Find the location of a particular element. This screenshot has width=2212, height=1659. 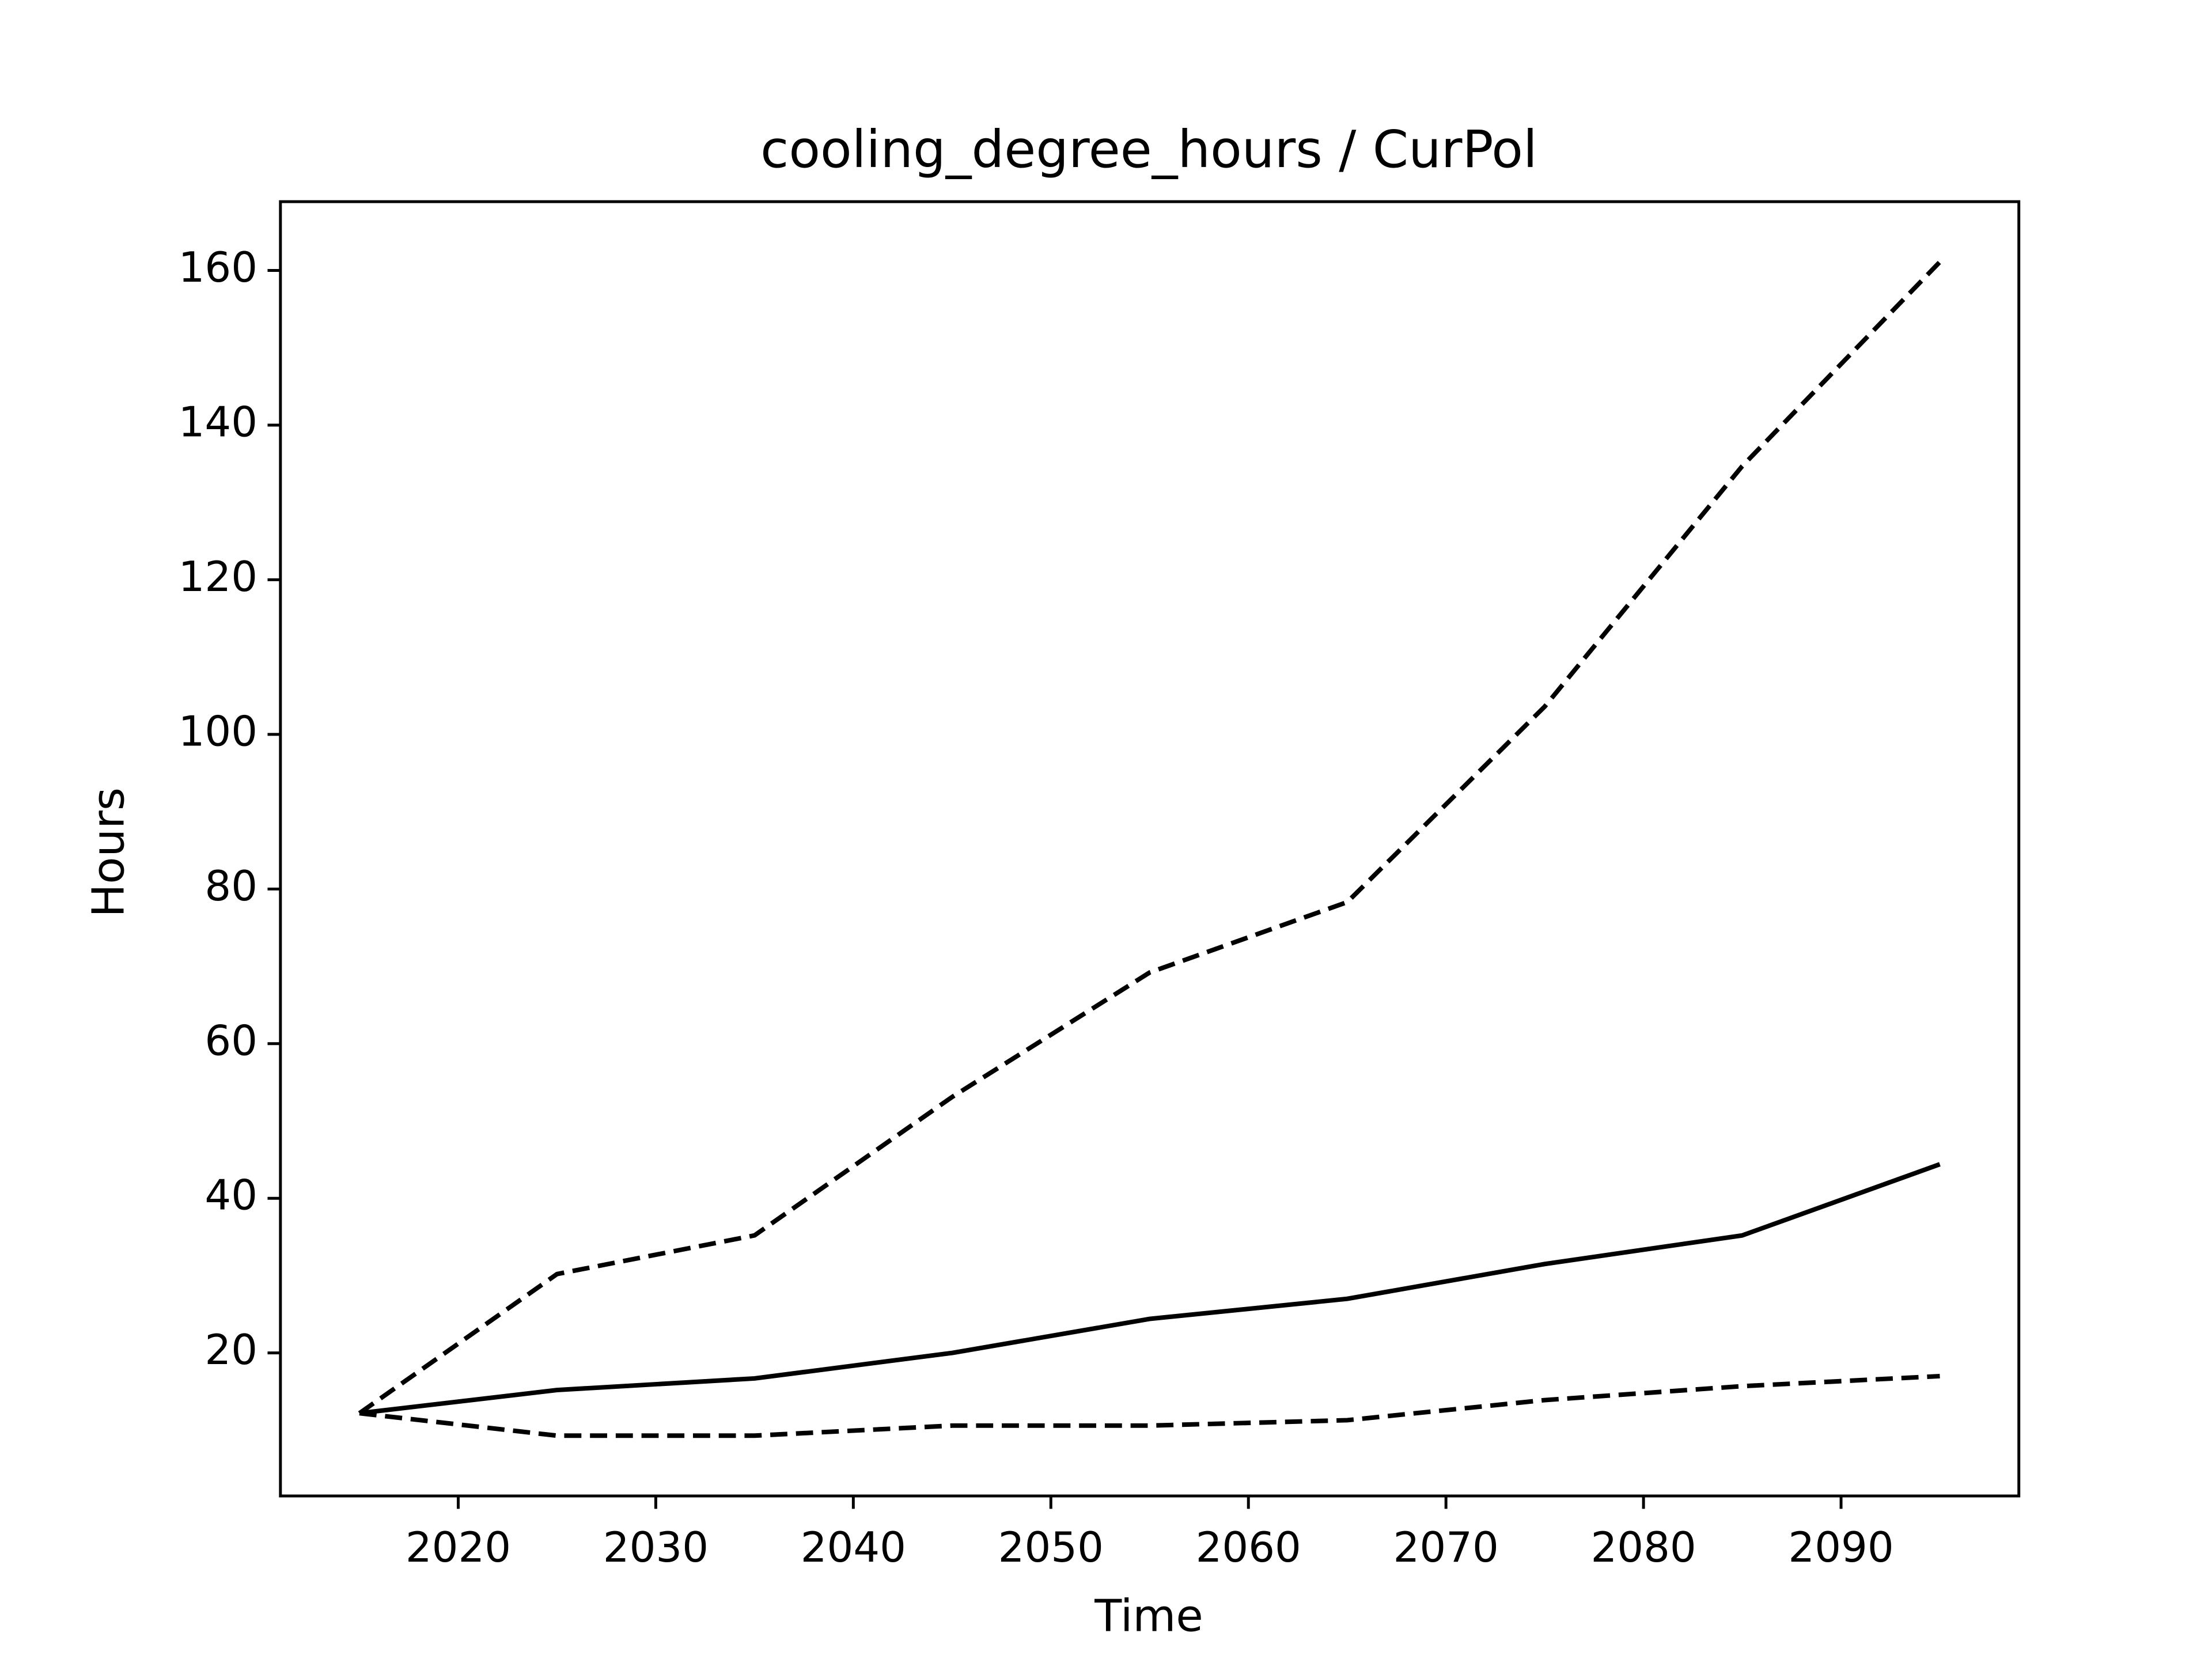

y-tick-label: 80 is located at coordinates (230, 886).